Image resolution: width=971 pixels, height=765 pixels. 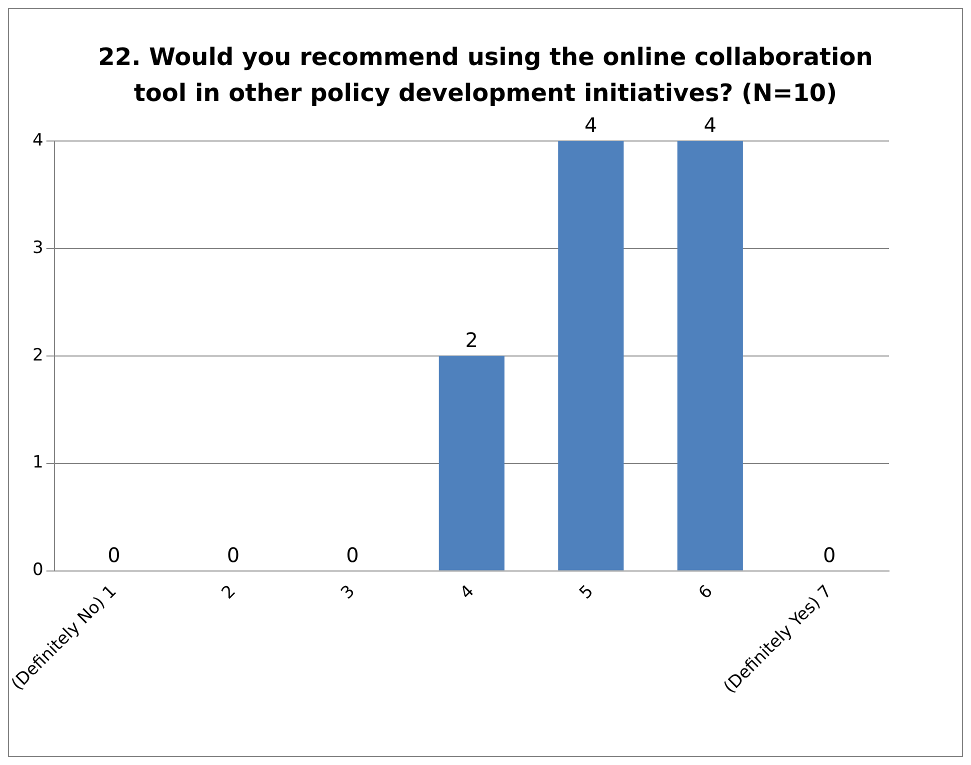 I want to click on chart-title: 22. Would you recommend using the online collaboration tool in other policy development initiatives? (N=10), so click(x=485, y=75).